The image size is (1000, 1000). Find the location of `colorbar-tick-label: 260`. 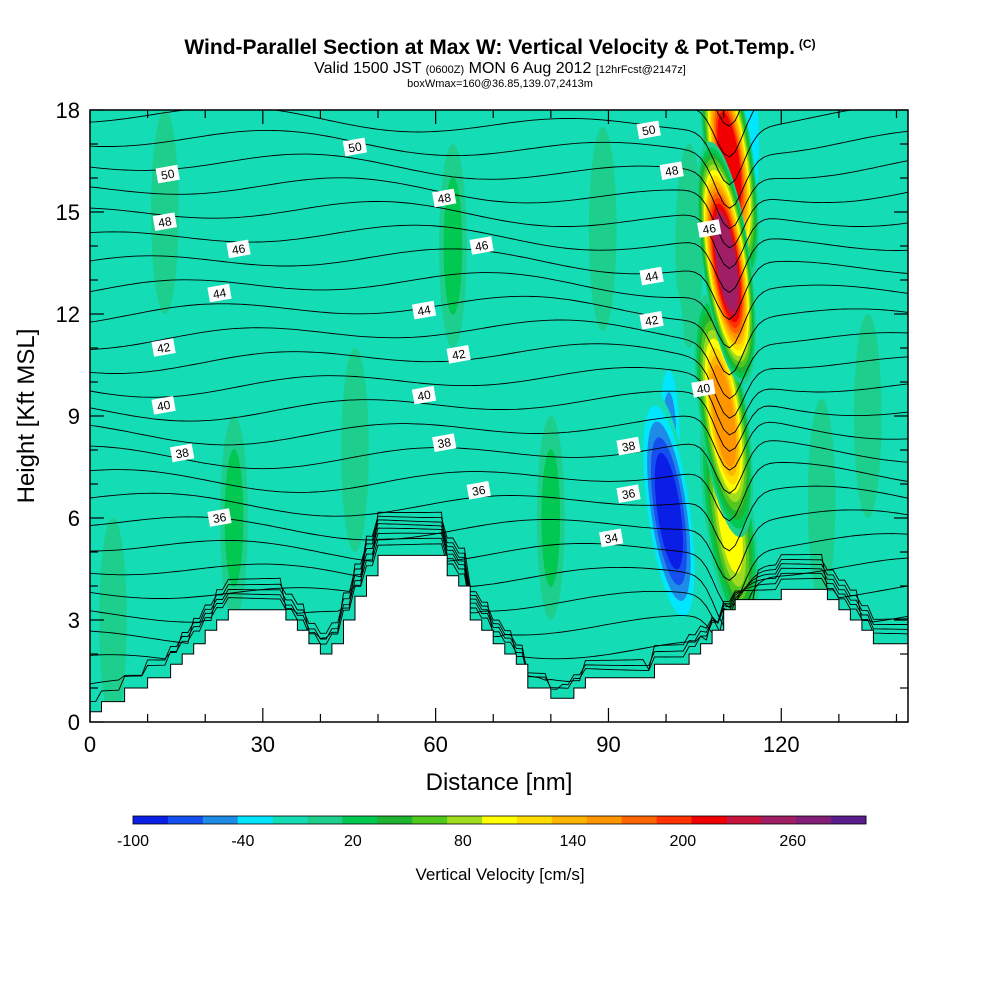

colorbar-tick-label: 260 is located at coordinates (792, 841).